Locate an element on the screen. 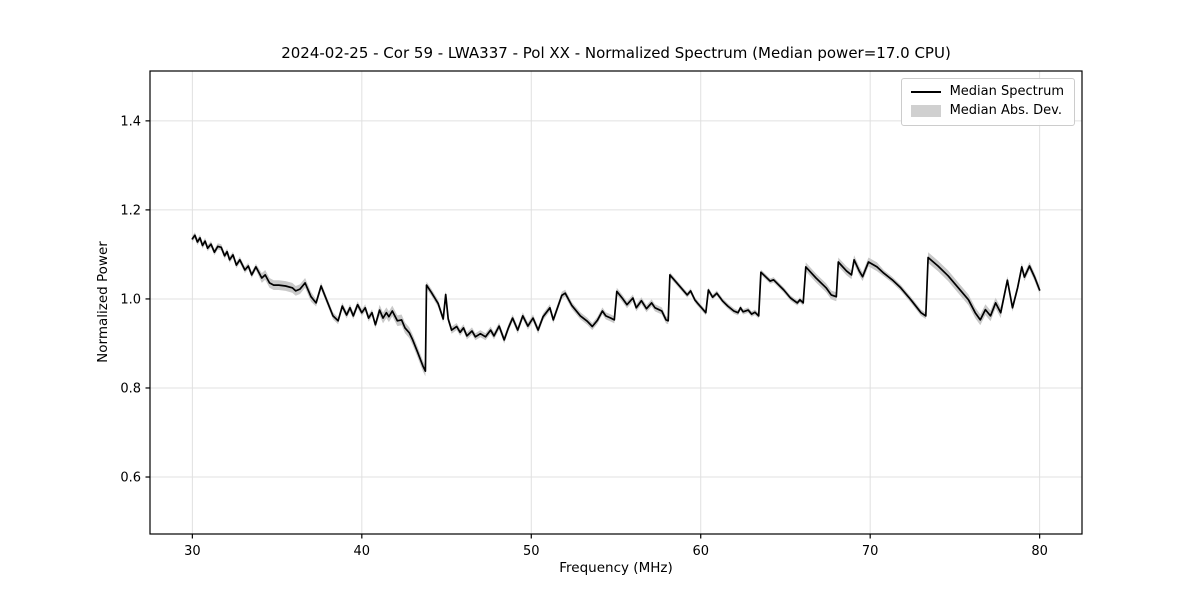  x-tick-label: 80 is located at coordinates (1039, 551).